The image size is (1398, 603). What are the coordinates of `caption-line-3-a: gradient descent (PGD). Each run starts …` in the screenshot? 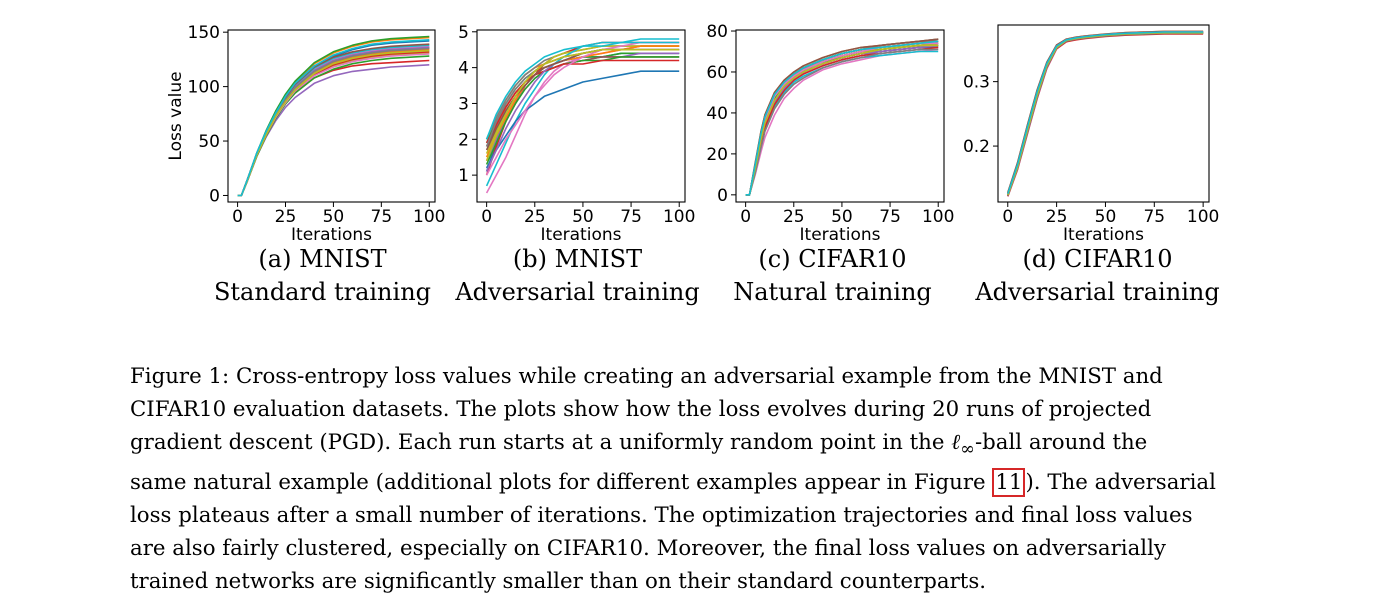 It's located at (541, 442).